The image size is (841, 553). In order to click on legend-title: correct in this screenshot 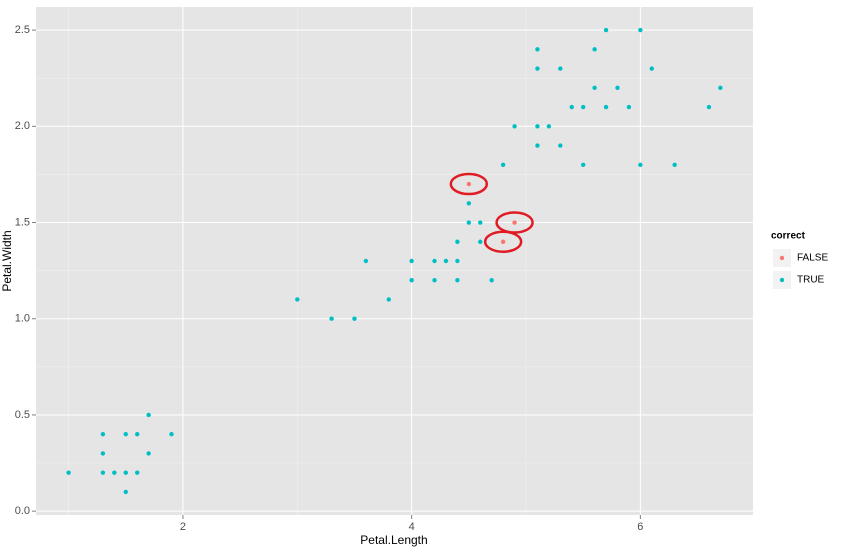, I will do `click(788, 236)`.